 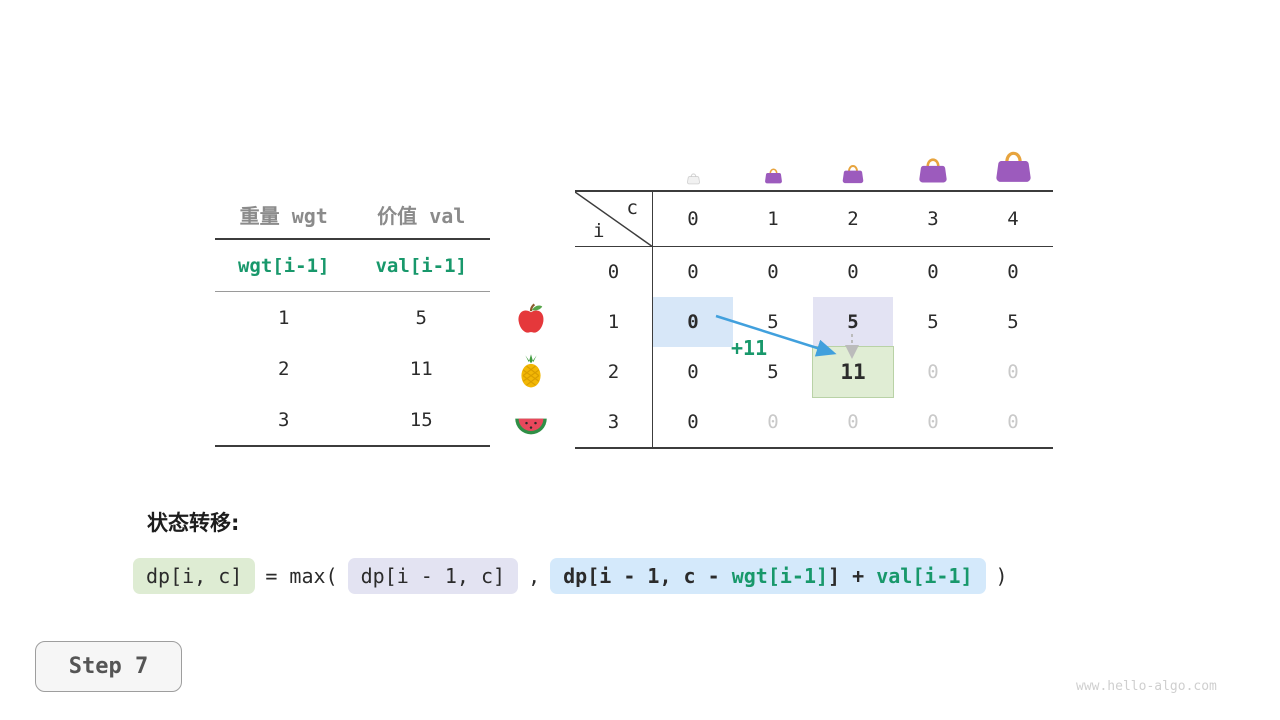 I want to click on items-table-header: 重量 wgt 价值 val, so click(x=352, y=215).